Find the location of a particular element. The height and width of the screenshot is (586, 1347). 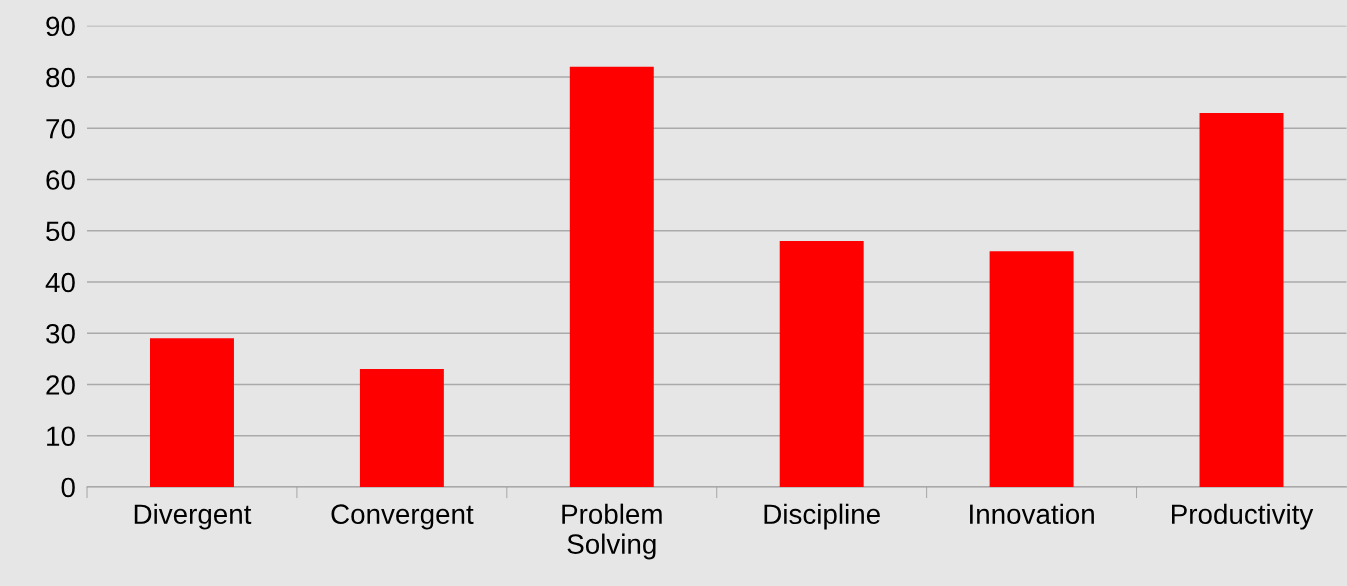

x-tick-label: Convergent is located at coordinates (402, 517).